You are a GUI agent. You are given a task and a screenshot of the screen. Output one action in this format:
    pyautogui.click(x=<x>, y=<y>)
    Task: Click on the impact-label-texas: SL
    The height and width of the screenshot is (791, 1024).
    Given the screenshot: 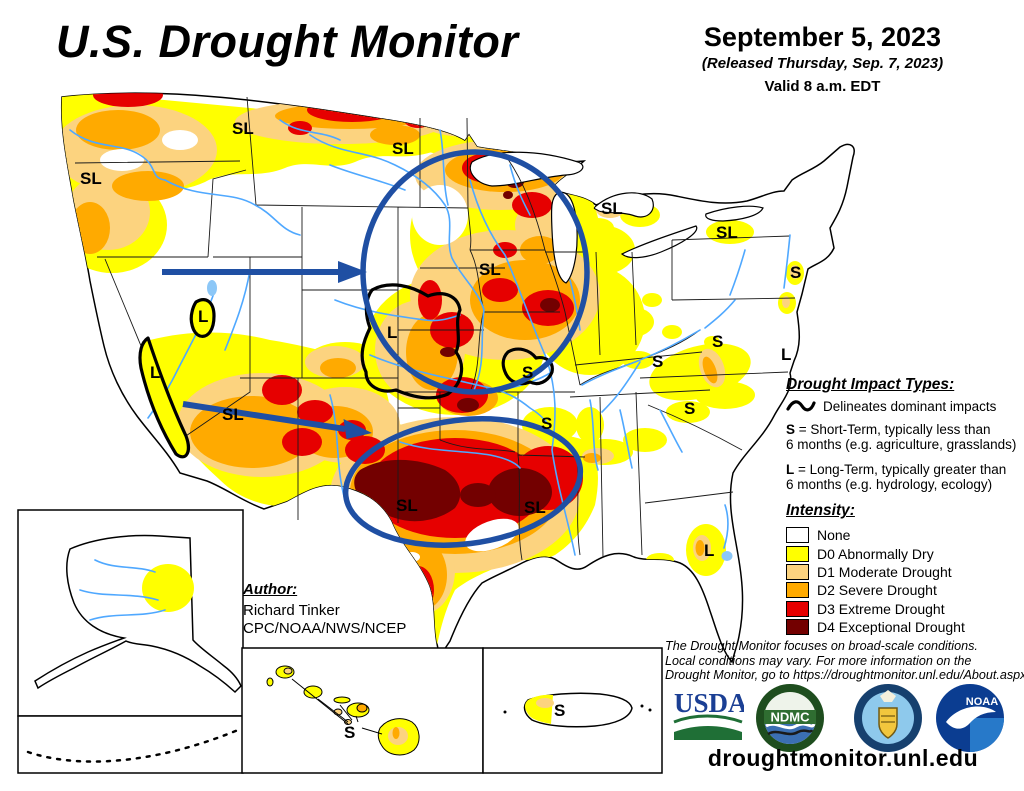 What is the action you would take?
    pyautogui.click(x=407, y=505)
    